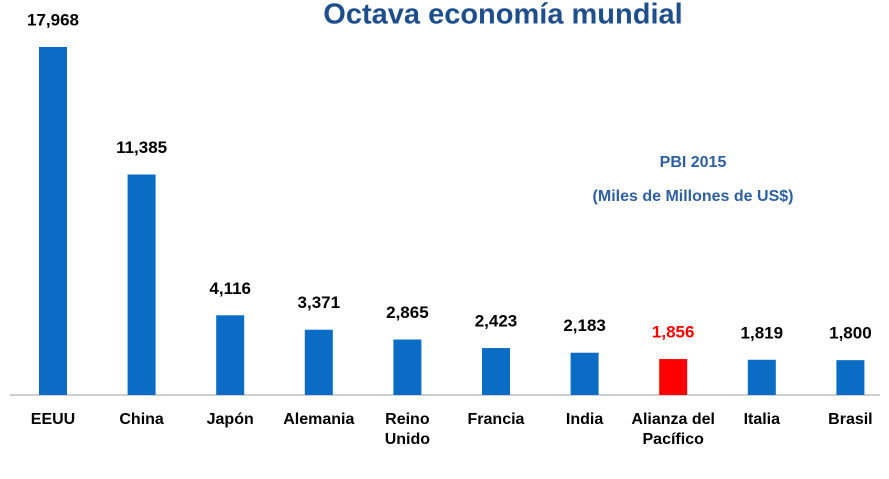 Image resolution: width=889 pixels, height=479 pixels. I want to click on value-label: 17,968, so click(53, 19).